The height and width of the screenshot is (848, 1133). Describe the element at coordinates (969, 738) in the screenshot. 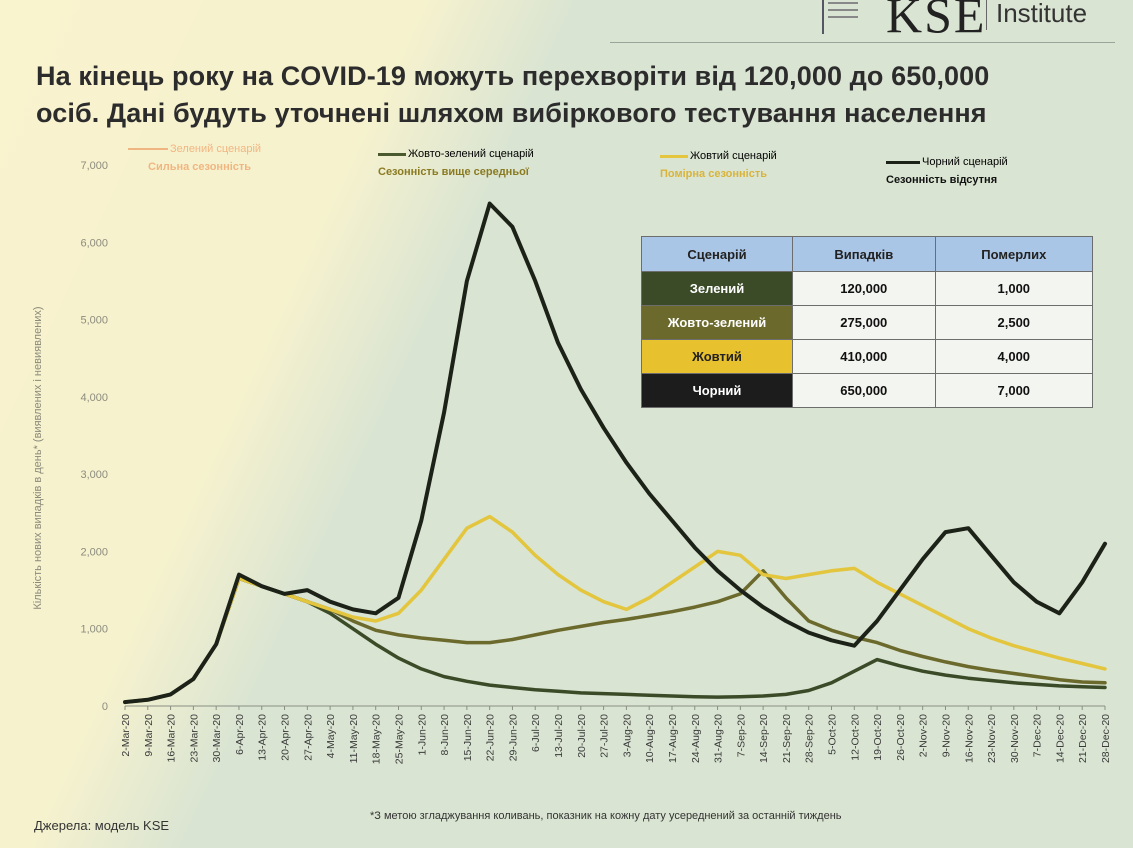

I see `x-tick-label: 16-Nov-20` at that location.